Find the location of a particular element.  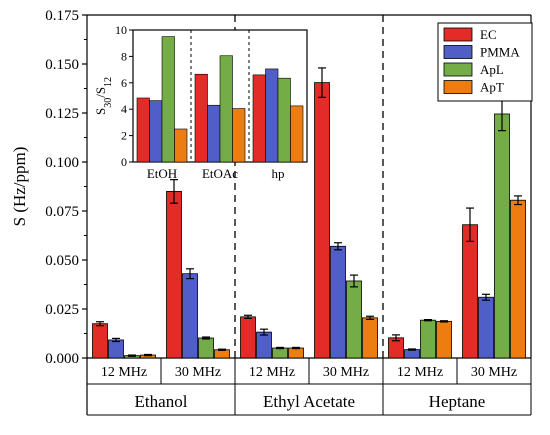

legend-swatch-ec is located at coordinates (458, 34).